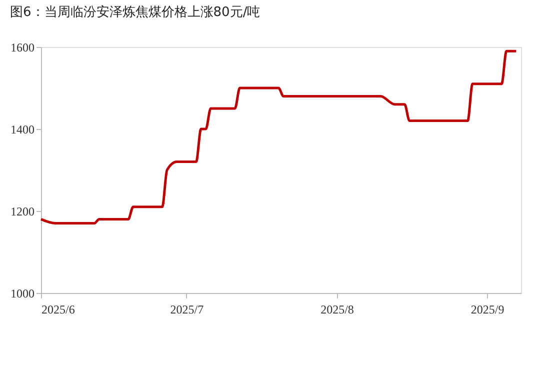 This screenshot has height=367, width=550. What do you see at coordinates (135, 12) in the screenshot?
I see `chart-title: 图6：当周临汾安泽炼焦煤价格上涨80元/吨` at bounding box center [135, 12].